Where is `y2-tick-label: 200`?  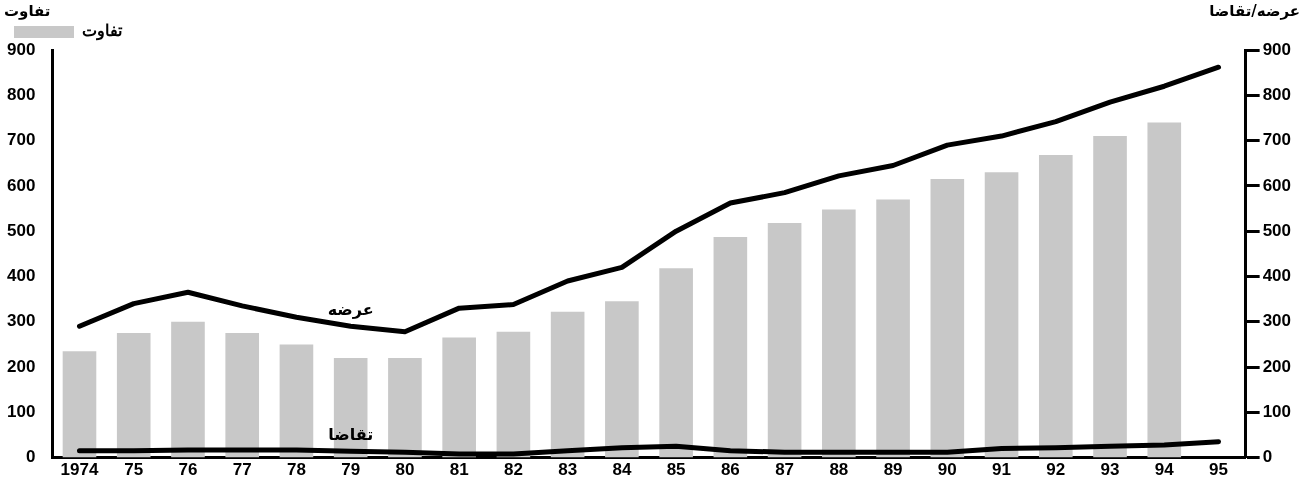
y2-tick-label: 200 is located at coordinates (1277, 366).